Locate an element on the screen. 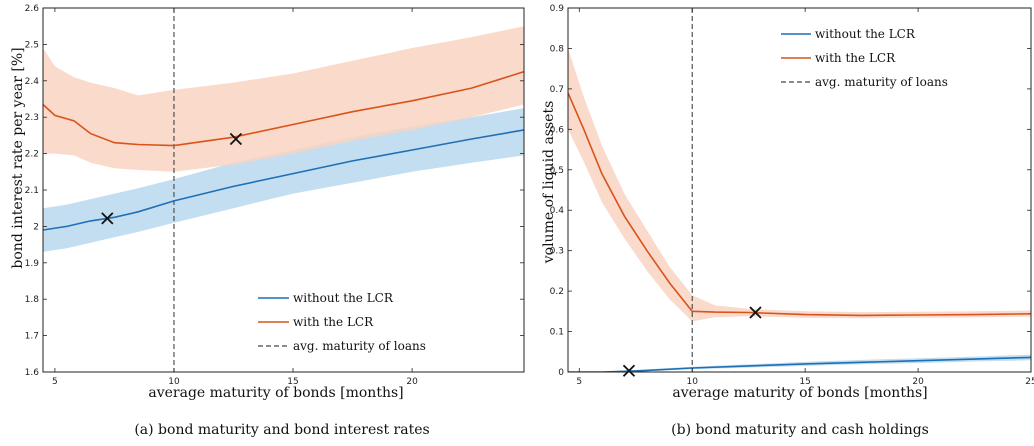  panel-b-ytick-label: 0 is located at coordinates (561, 373).